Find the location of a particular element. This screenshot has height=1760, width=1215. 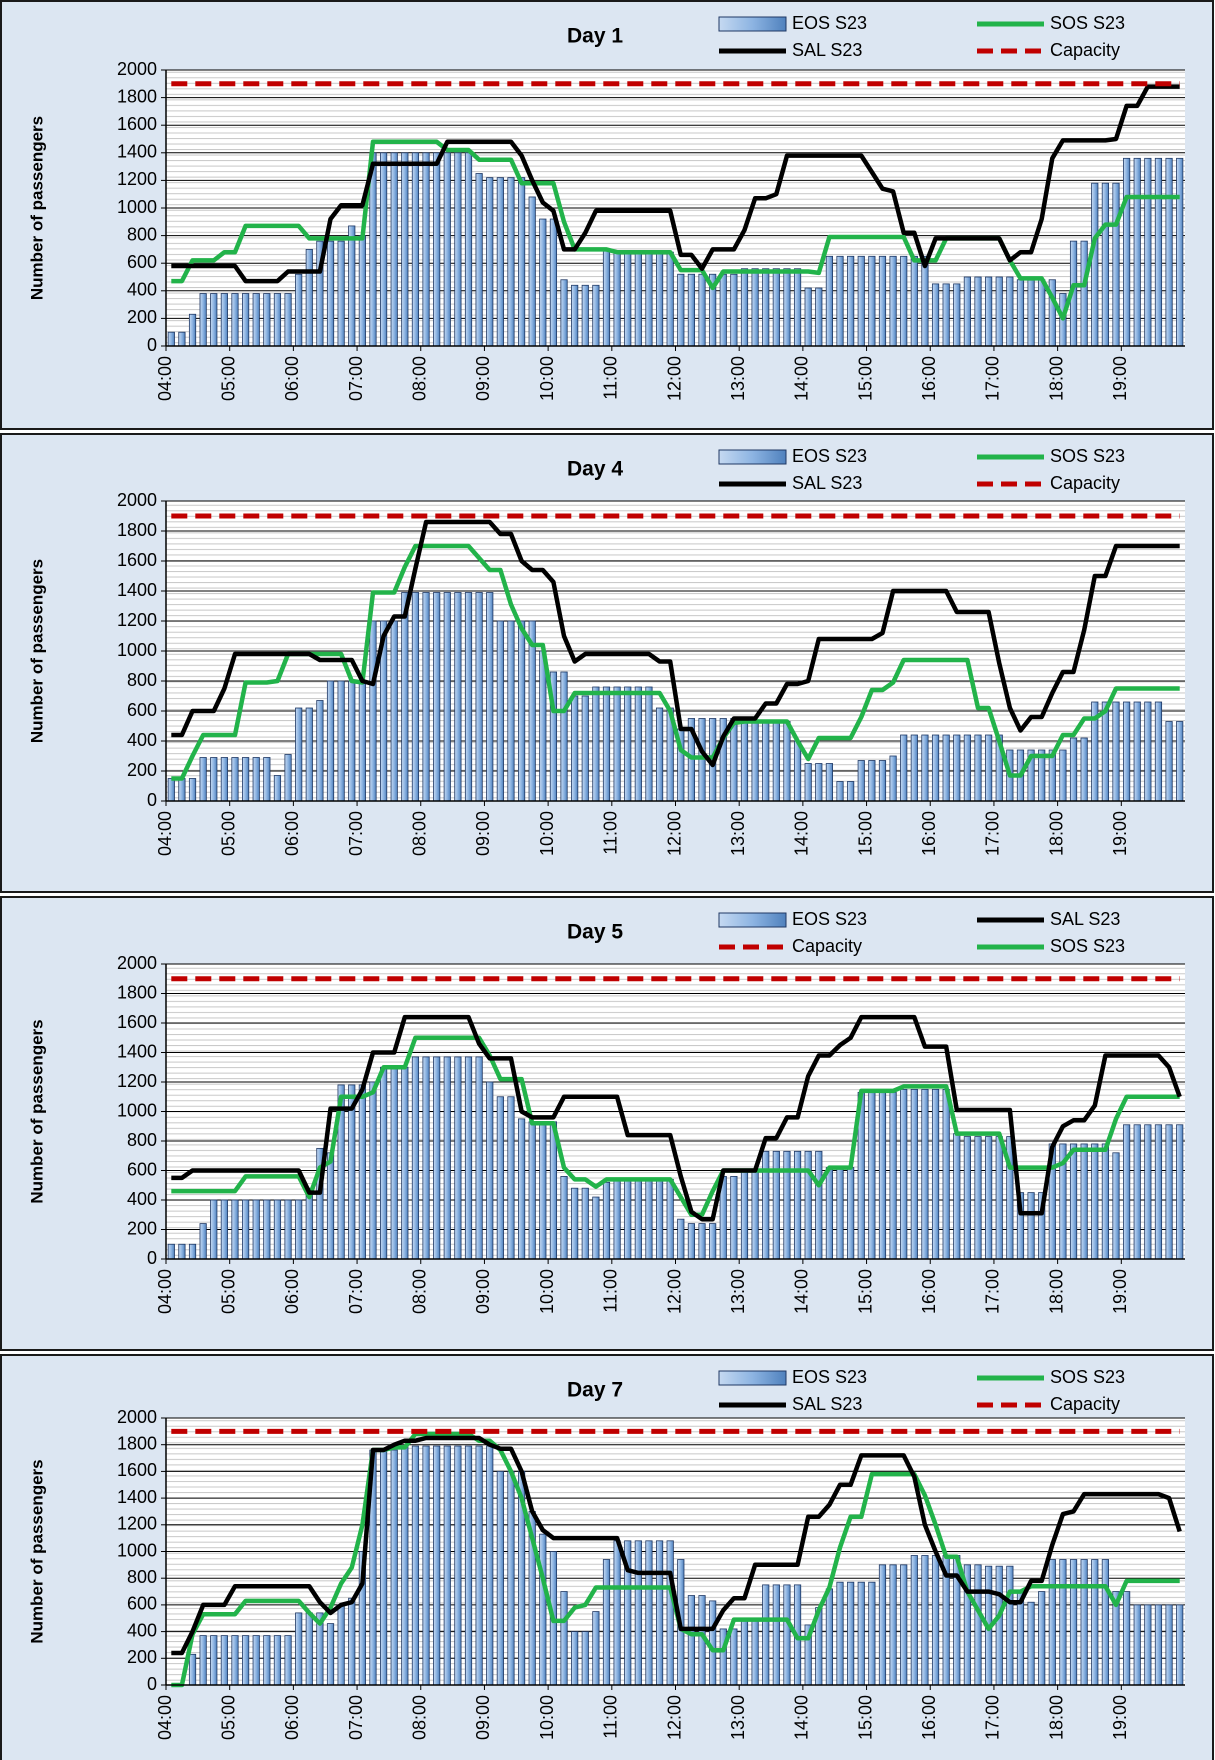

x-tick-label: 10:00 is located at coordinates (547, 378).